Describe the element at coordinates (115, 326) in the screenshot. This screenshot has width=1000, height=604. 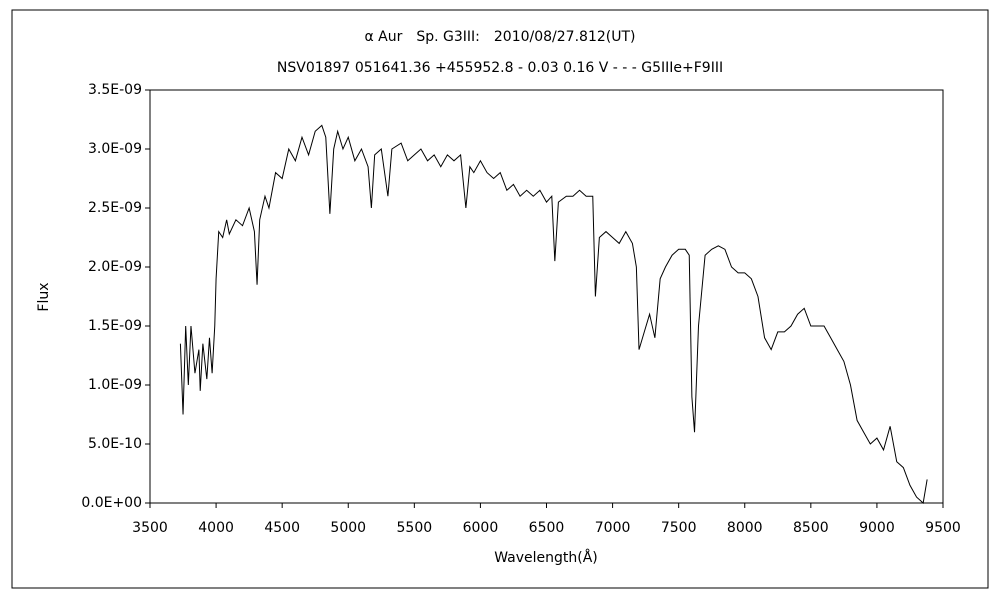
I see `y-tick-label: 1.5E-09` at that location.